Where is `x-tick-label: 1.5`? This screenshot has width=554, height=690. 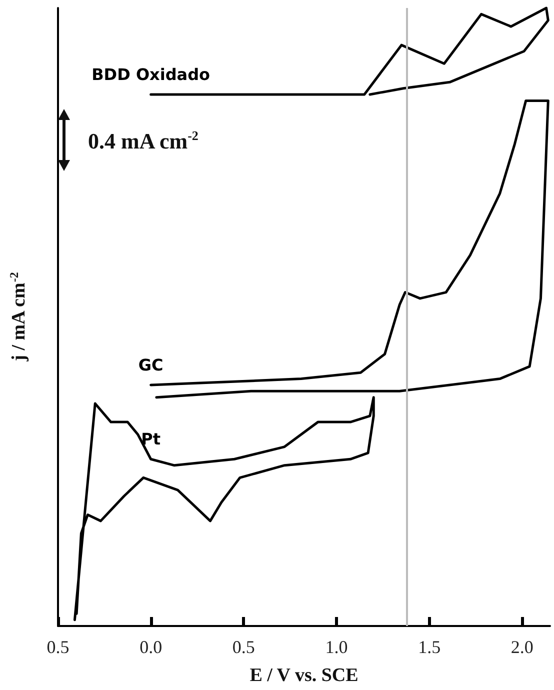 x-tick-label: 1.5 is located at coordinates (429, 647).